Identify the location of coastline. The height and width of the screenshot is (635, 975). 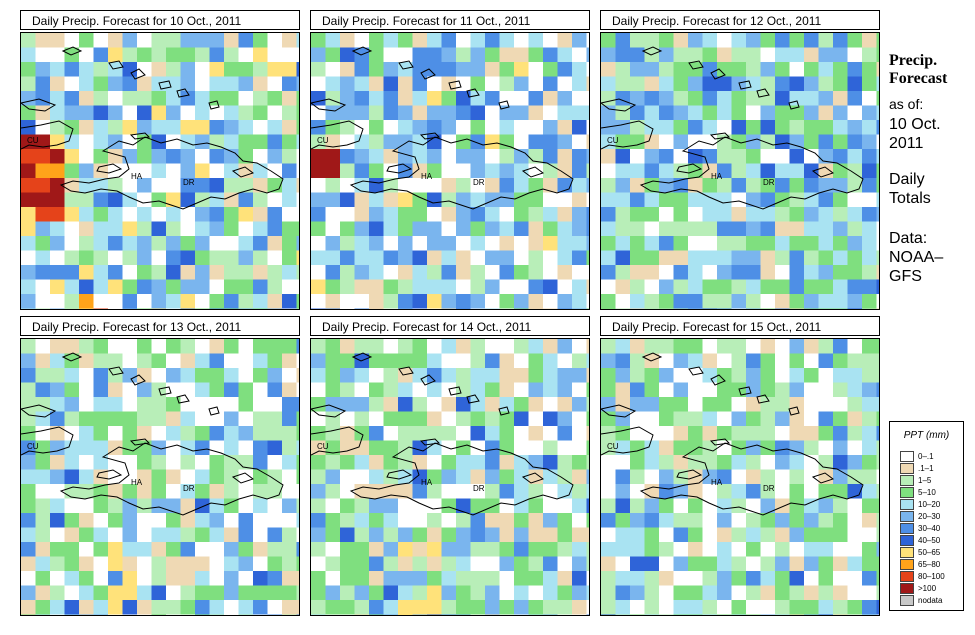
(329, 411).